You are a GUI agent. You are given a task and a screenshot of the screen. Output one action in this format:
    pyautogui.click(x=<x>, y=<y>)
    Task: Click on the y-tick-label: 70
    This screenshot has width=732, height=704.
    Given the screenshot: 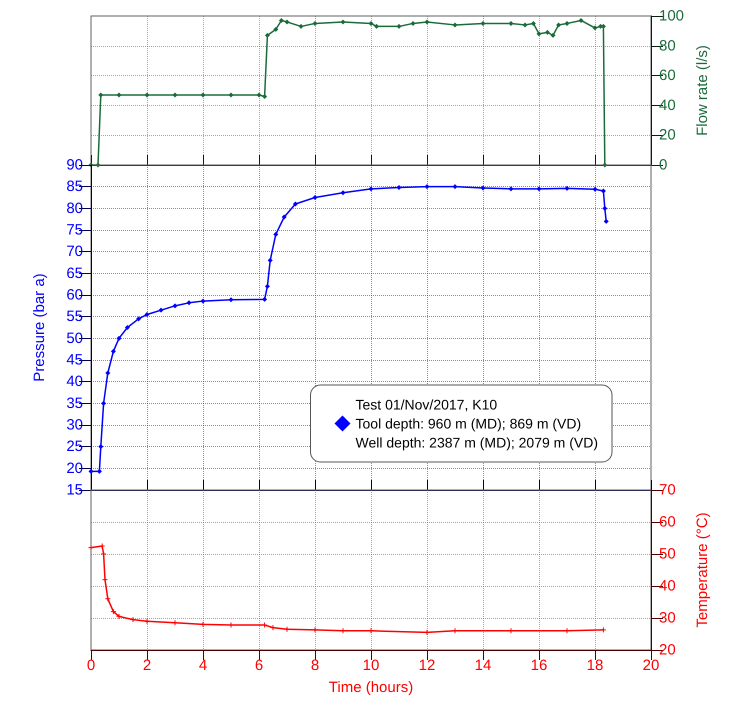 What is the action you would take?
    pyautogui.click(x=74, y=251)
    